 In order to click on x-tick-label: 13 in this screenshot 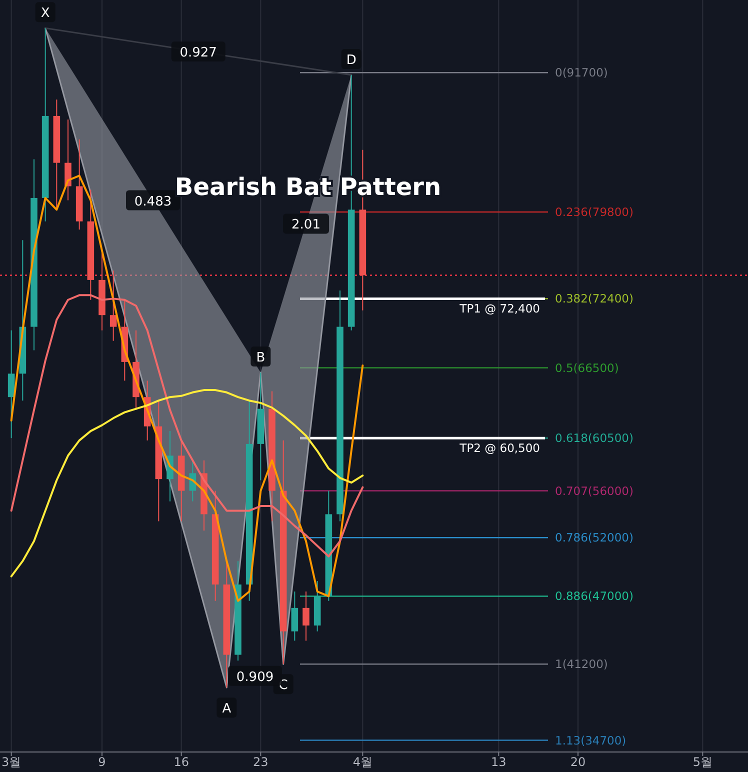, I will do `click(498, 762)`.